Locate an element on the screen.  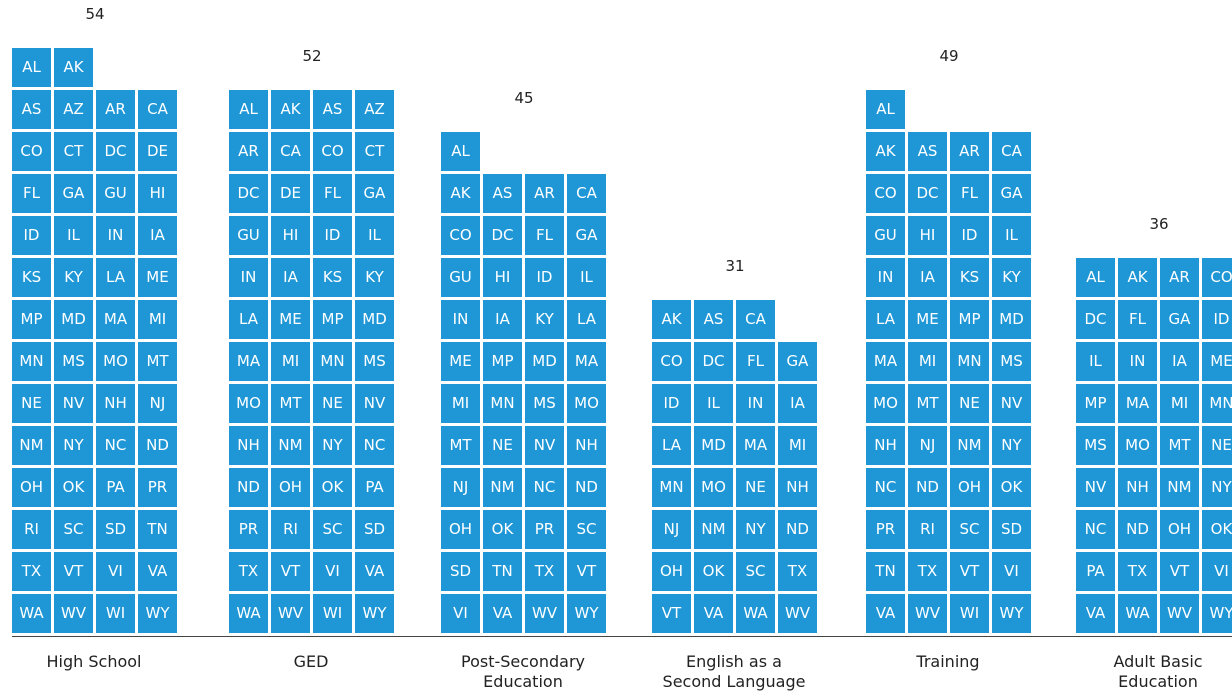
state-cell: NC is located at coordinates (885, 487).